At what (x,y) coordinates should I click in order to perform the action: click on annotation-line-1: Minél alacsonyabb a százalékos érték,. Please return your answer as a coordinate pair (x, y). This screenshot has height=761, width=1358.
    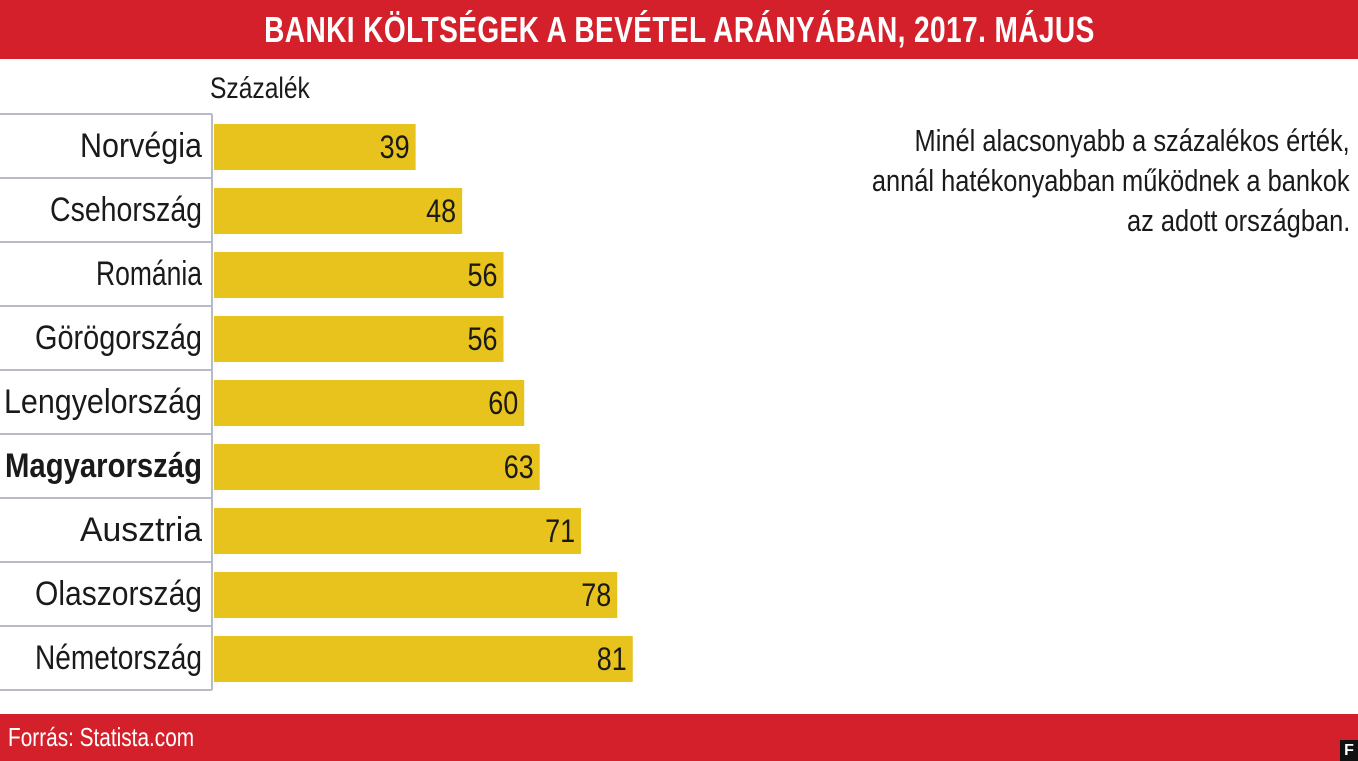
    Looking at the image, I should click on (1132, 140).